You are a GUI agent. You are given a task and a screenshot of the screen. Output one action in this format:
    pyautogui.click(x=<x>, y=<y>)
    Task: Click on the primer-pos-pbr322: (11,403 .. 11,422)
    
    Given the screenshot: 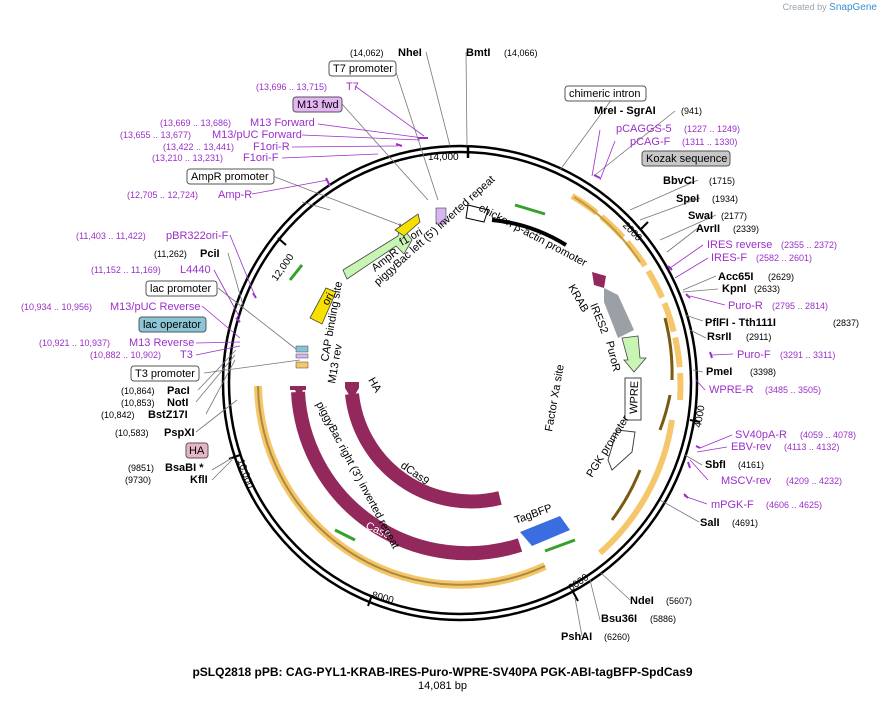 What is the action you would take?
    pyautogui.click(x=111, y=236)
    